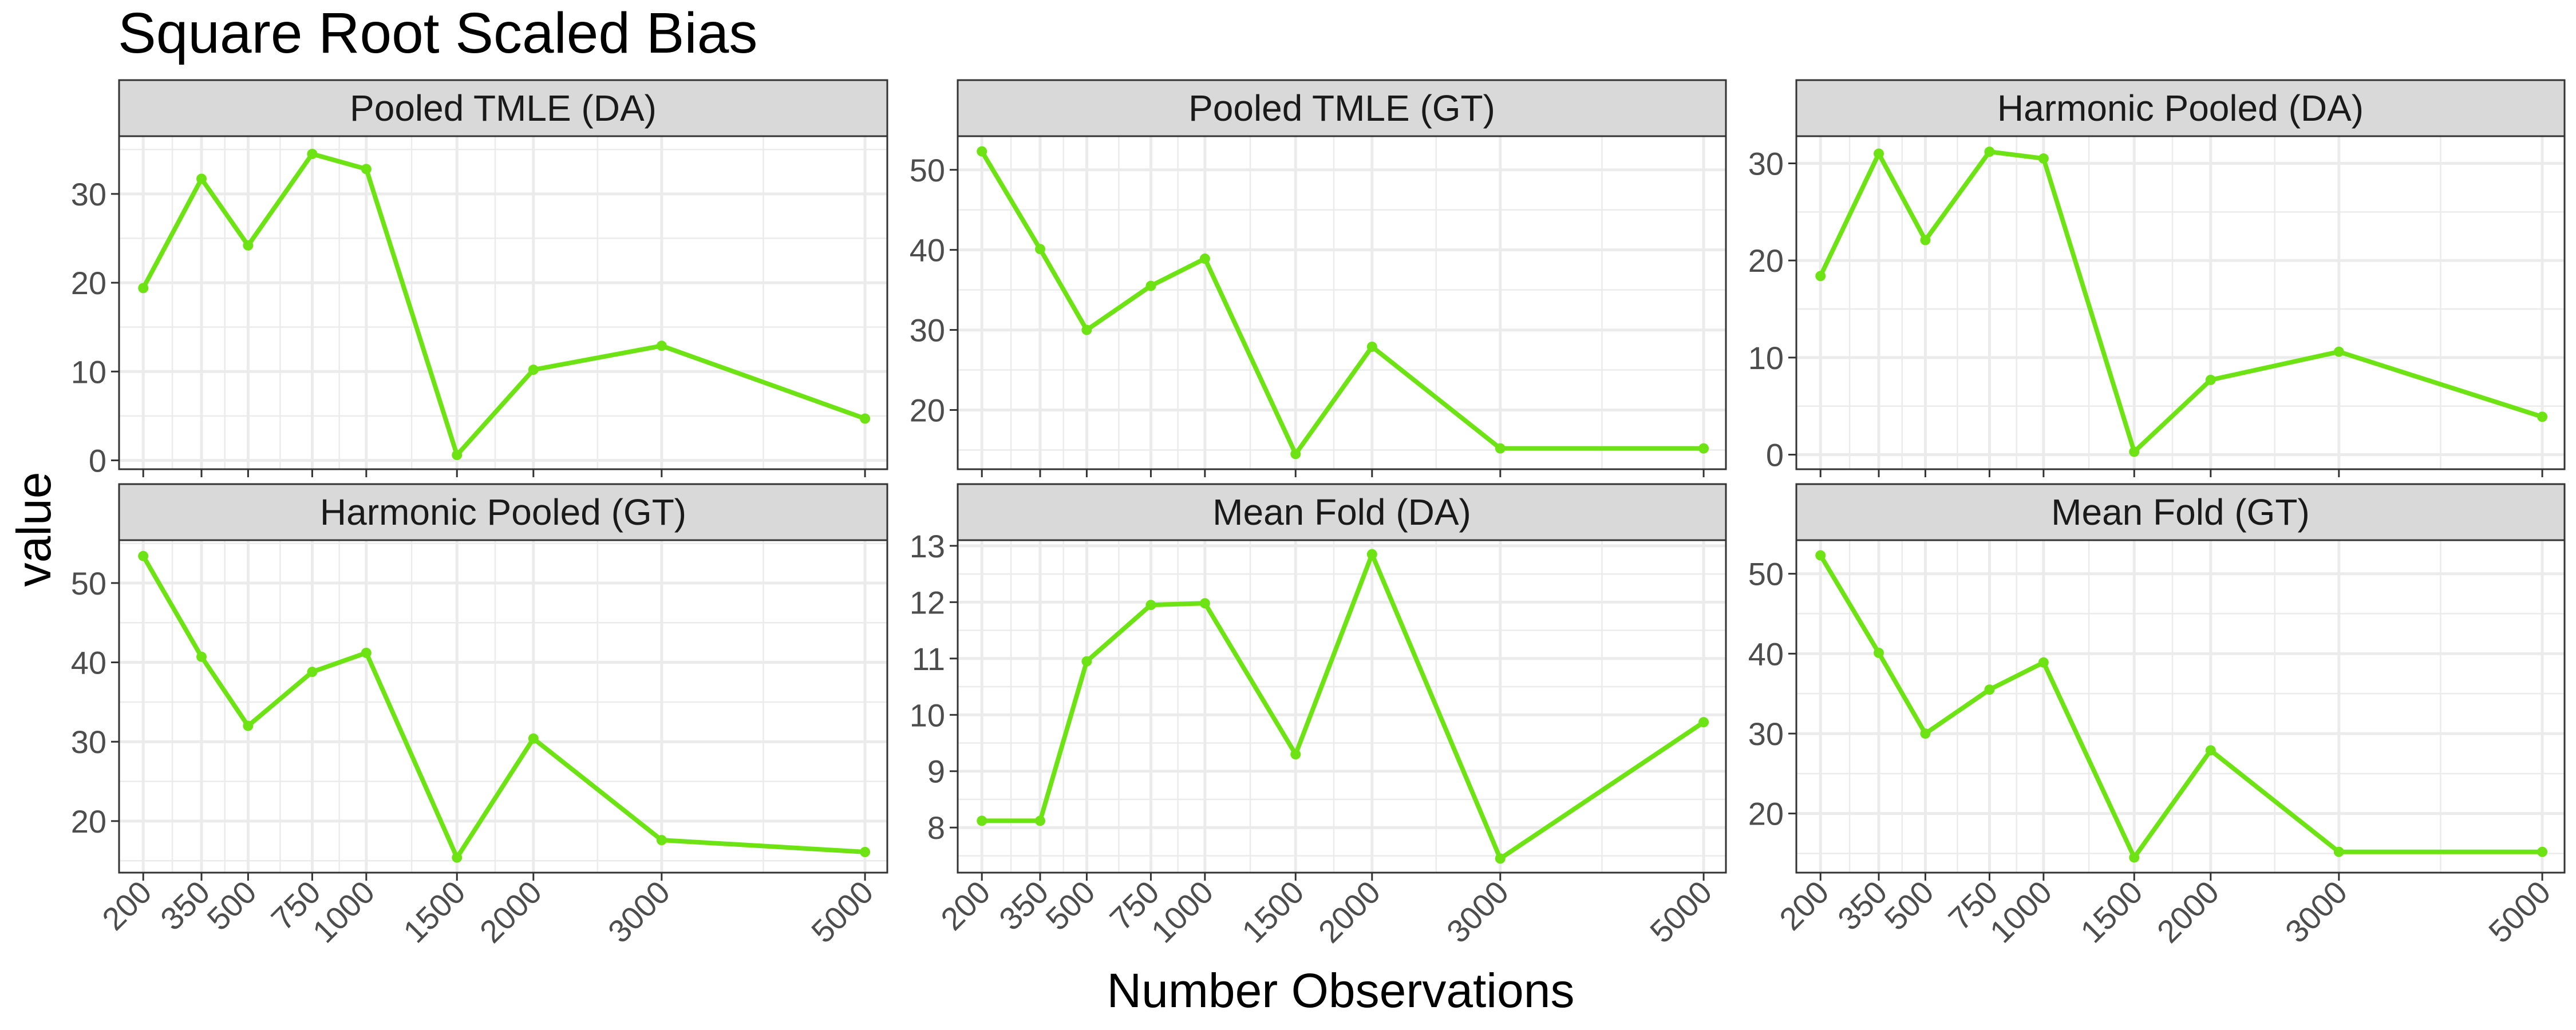  I want to click on facet-strip-label: Mean Fold (GT), so click(2180, 512).